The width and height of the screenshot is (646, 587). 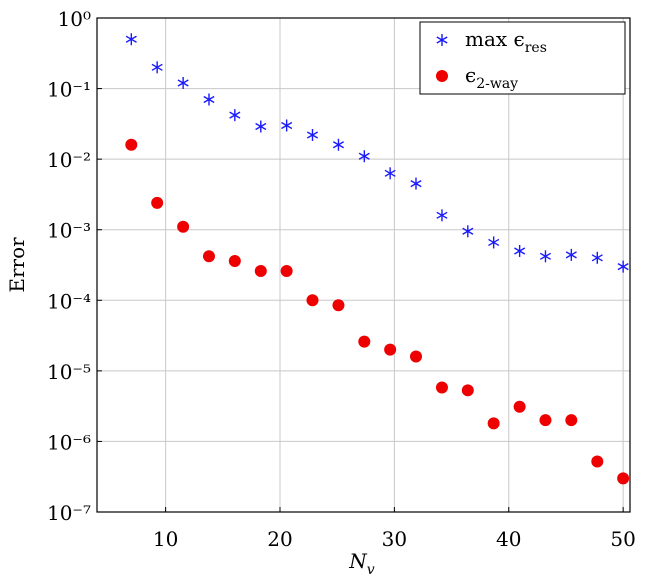 What do you see at coordinates (508, 539) in the screenshot?
I see `x-tick-label: 40` at bounding box center [508, 539].